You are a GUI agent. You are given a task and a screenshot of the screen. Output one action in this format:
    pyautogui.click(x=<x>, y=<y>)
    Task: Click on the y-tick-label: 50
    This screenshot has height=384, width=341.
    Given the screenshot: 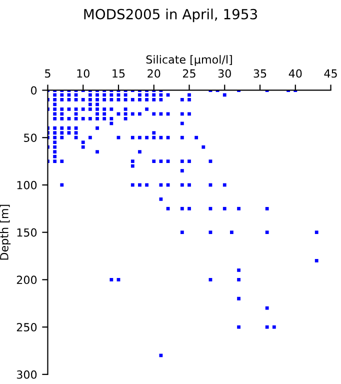 What is the action you would take?
    pyautogui.click(x=30, y=138)
    